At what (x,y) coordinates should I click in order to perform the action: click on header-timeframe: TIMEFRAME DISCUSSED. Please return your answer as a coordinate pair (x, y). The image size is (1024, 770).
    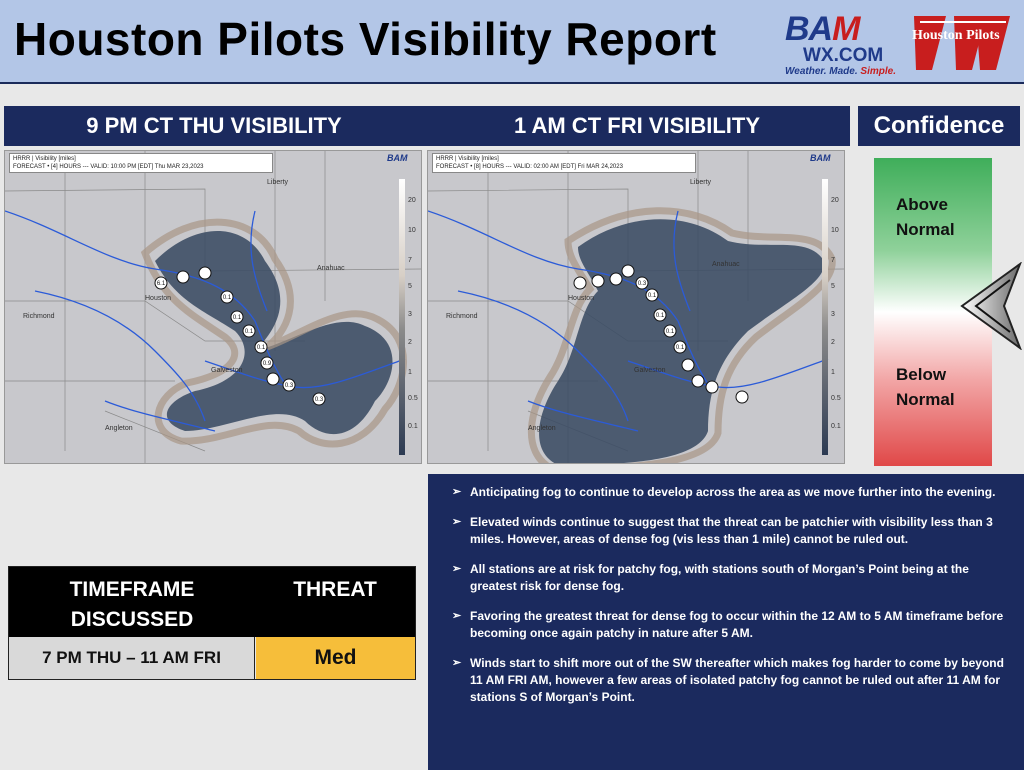
    Looking at the image, I should click on (132, 604).